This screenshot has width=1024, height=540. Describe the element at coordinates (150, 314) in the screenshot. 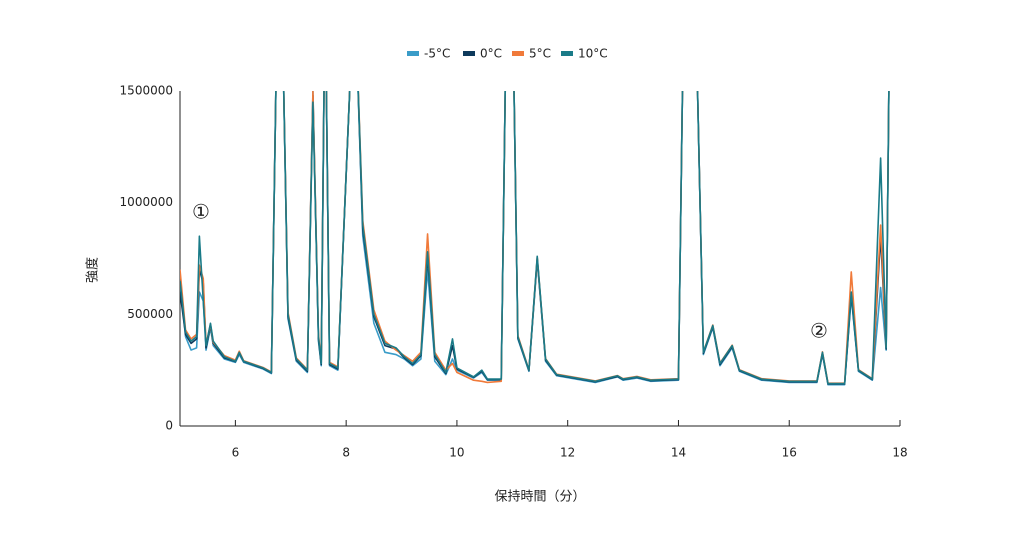

I see `y-tick-label: 500000` at that location.